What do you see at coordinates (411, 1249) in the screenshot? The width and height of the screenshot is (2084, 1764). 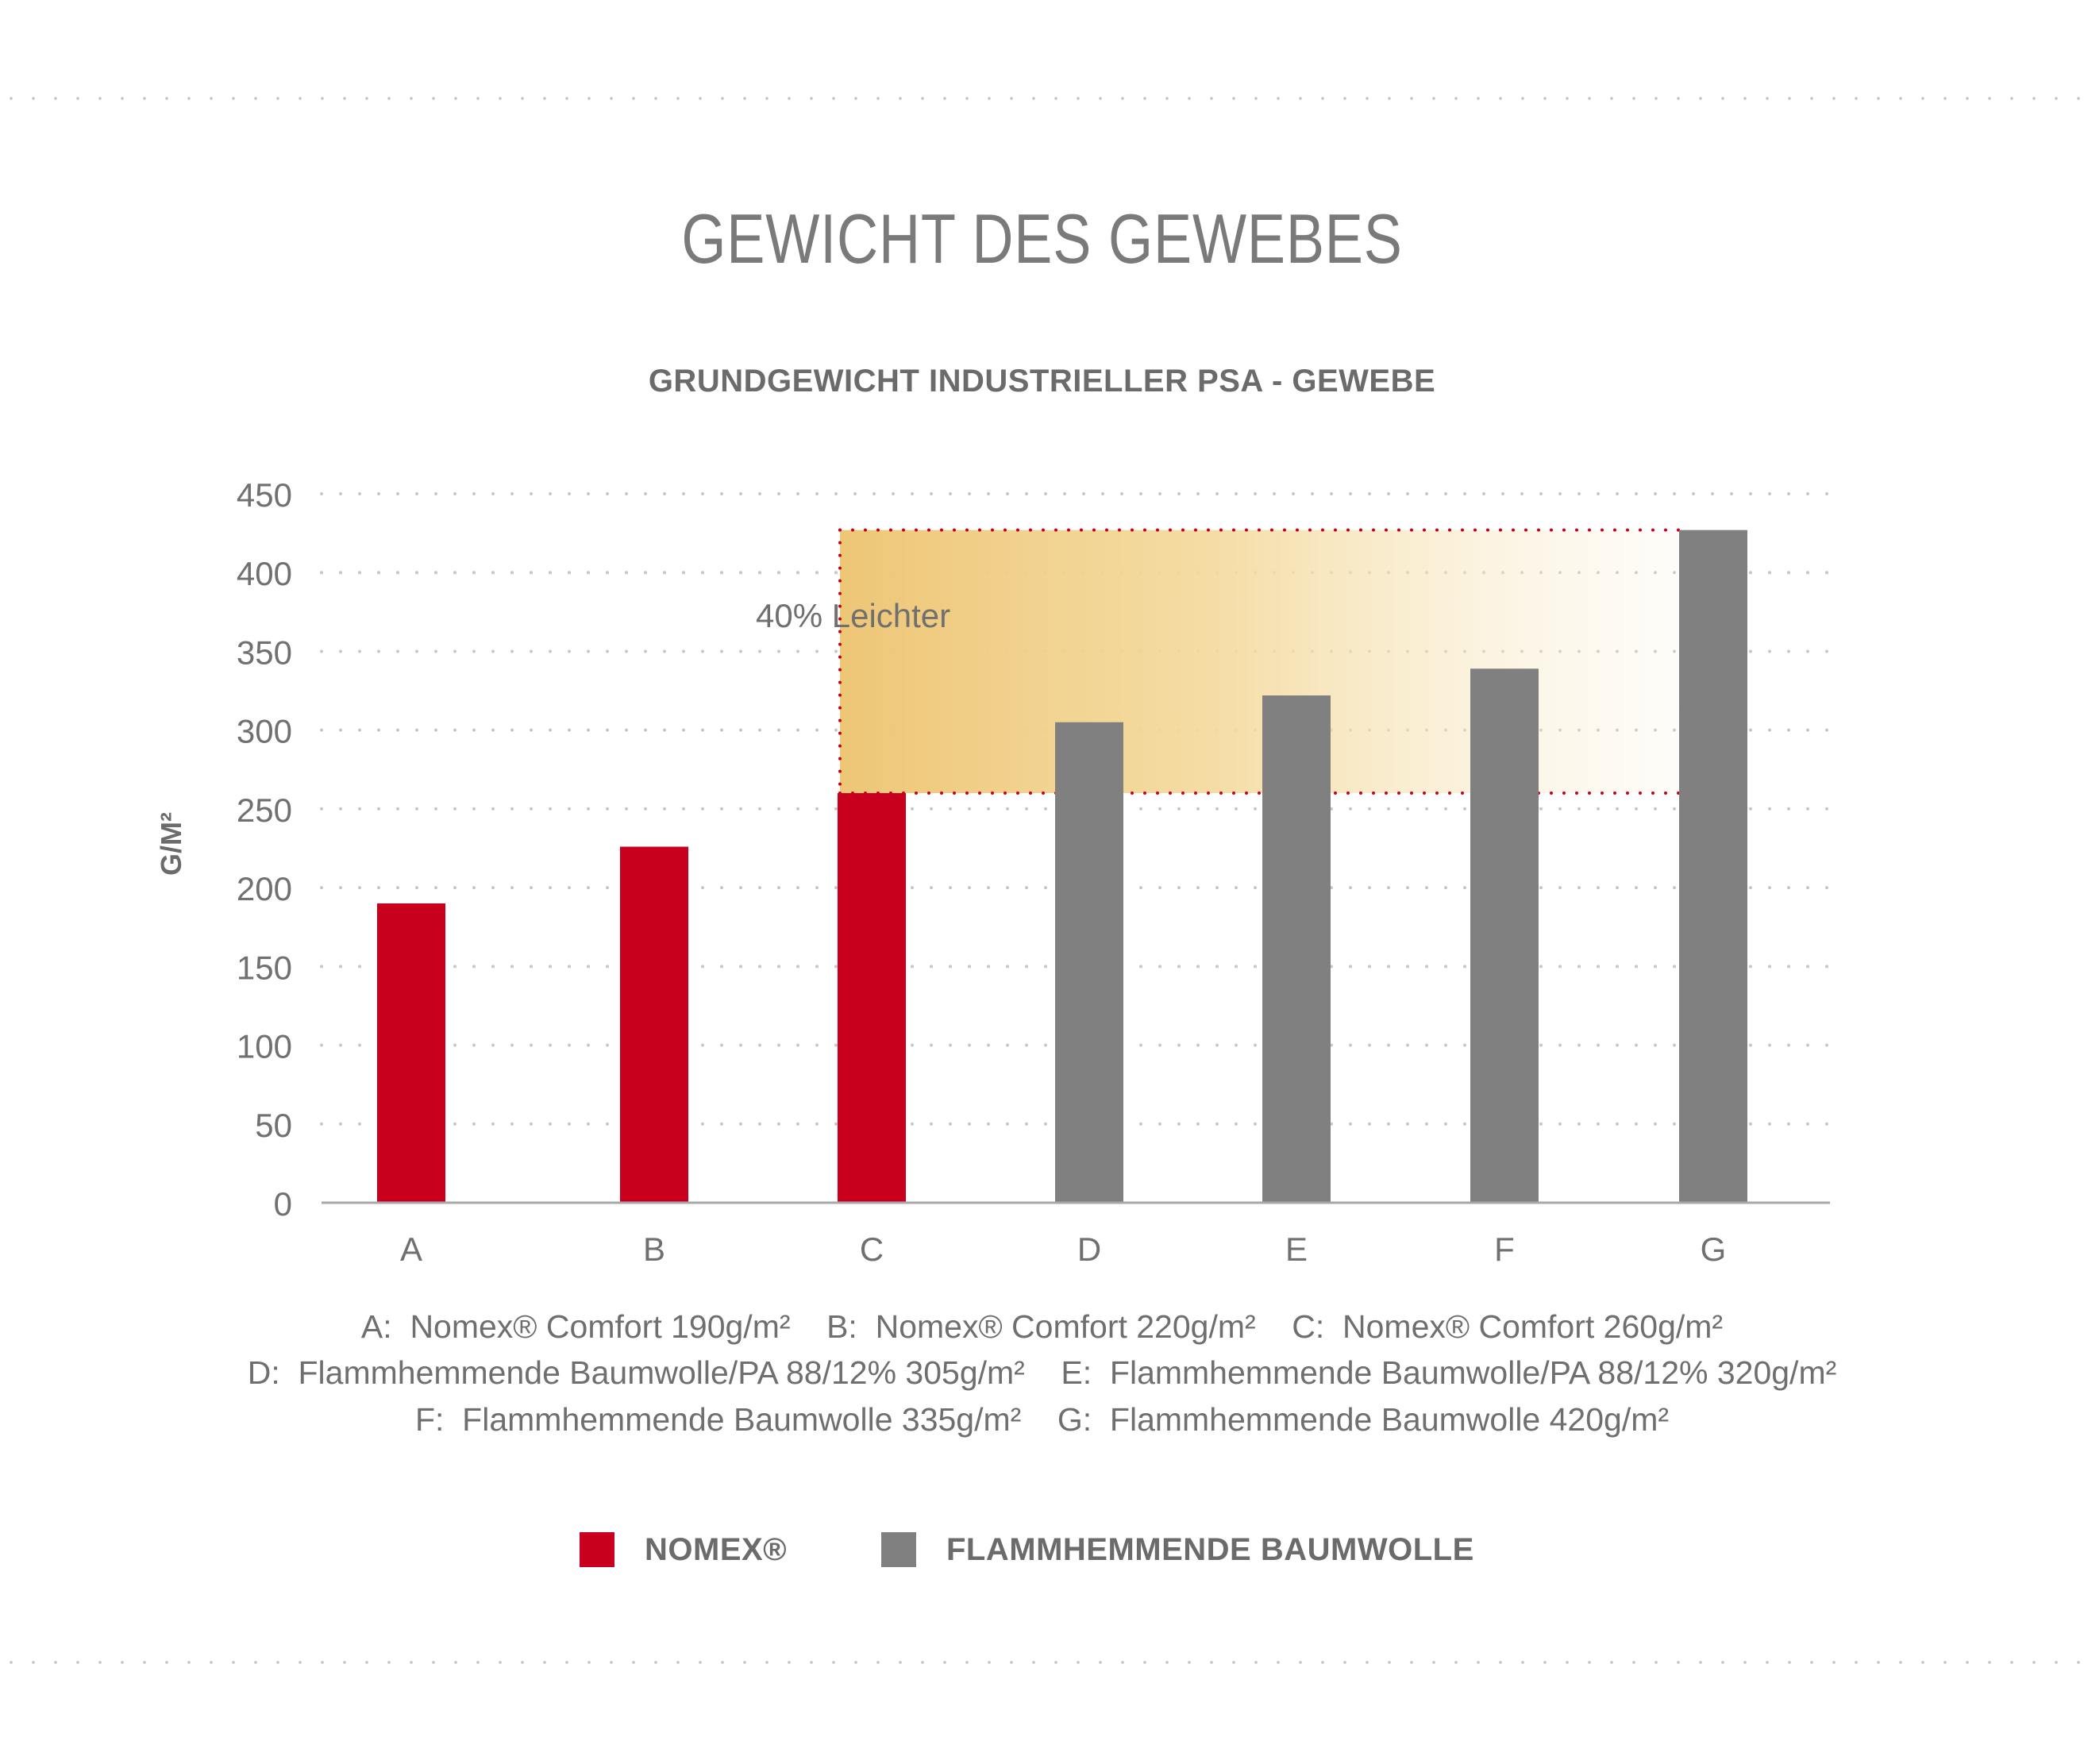 I see `x-tick-label-a: A` at bounding box center [411, 1249].